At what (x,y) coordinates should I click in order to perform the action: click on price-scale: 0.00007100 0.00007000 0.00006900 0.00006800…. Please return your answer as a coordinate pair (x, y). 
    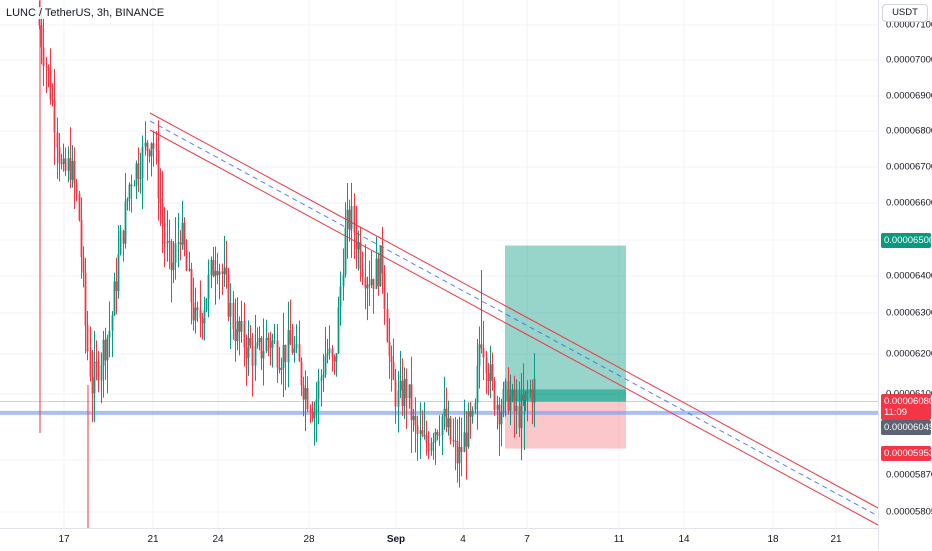
    Looking at the image, I should click on (905, 275).